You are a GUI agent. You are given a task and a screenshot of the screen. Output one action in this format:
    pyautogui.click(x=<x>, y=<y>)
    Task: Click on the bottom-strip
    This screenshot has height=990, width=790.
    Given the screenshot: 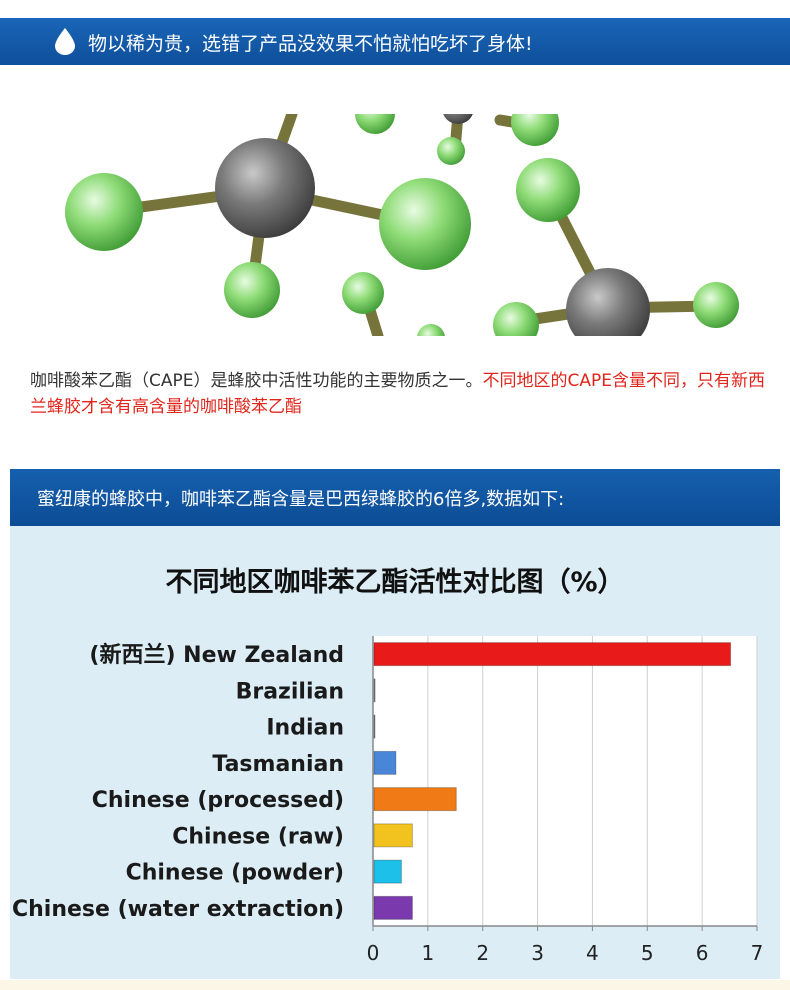 What is the action you would take?
    pyautogui.click(x=395, y=985)
    